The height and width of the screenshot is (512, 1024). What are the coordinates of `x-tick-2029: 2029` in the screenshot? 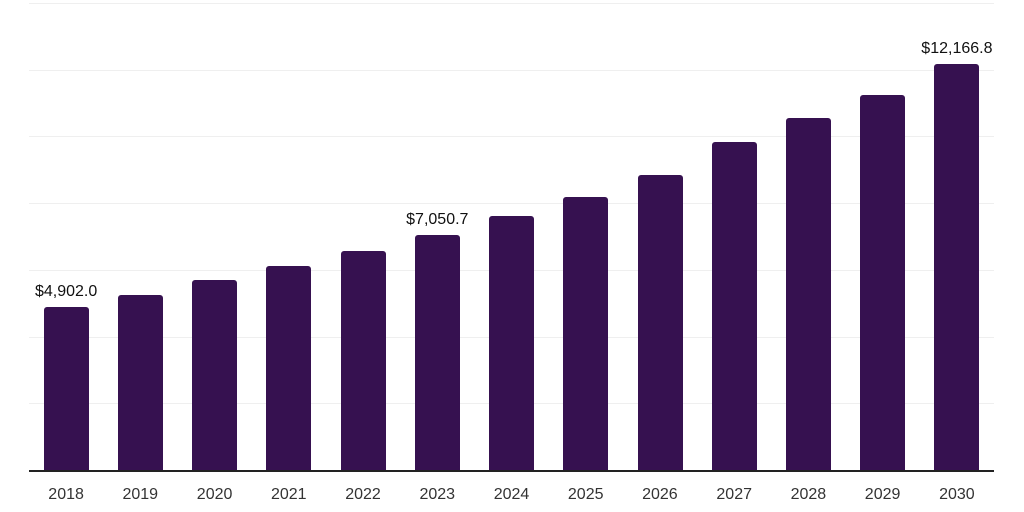 It's located at (882, 494).